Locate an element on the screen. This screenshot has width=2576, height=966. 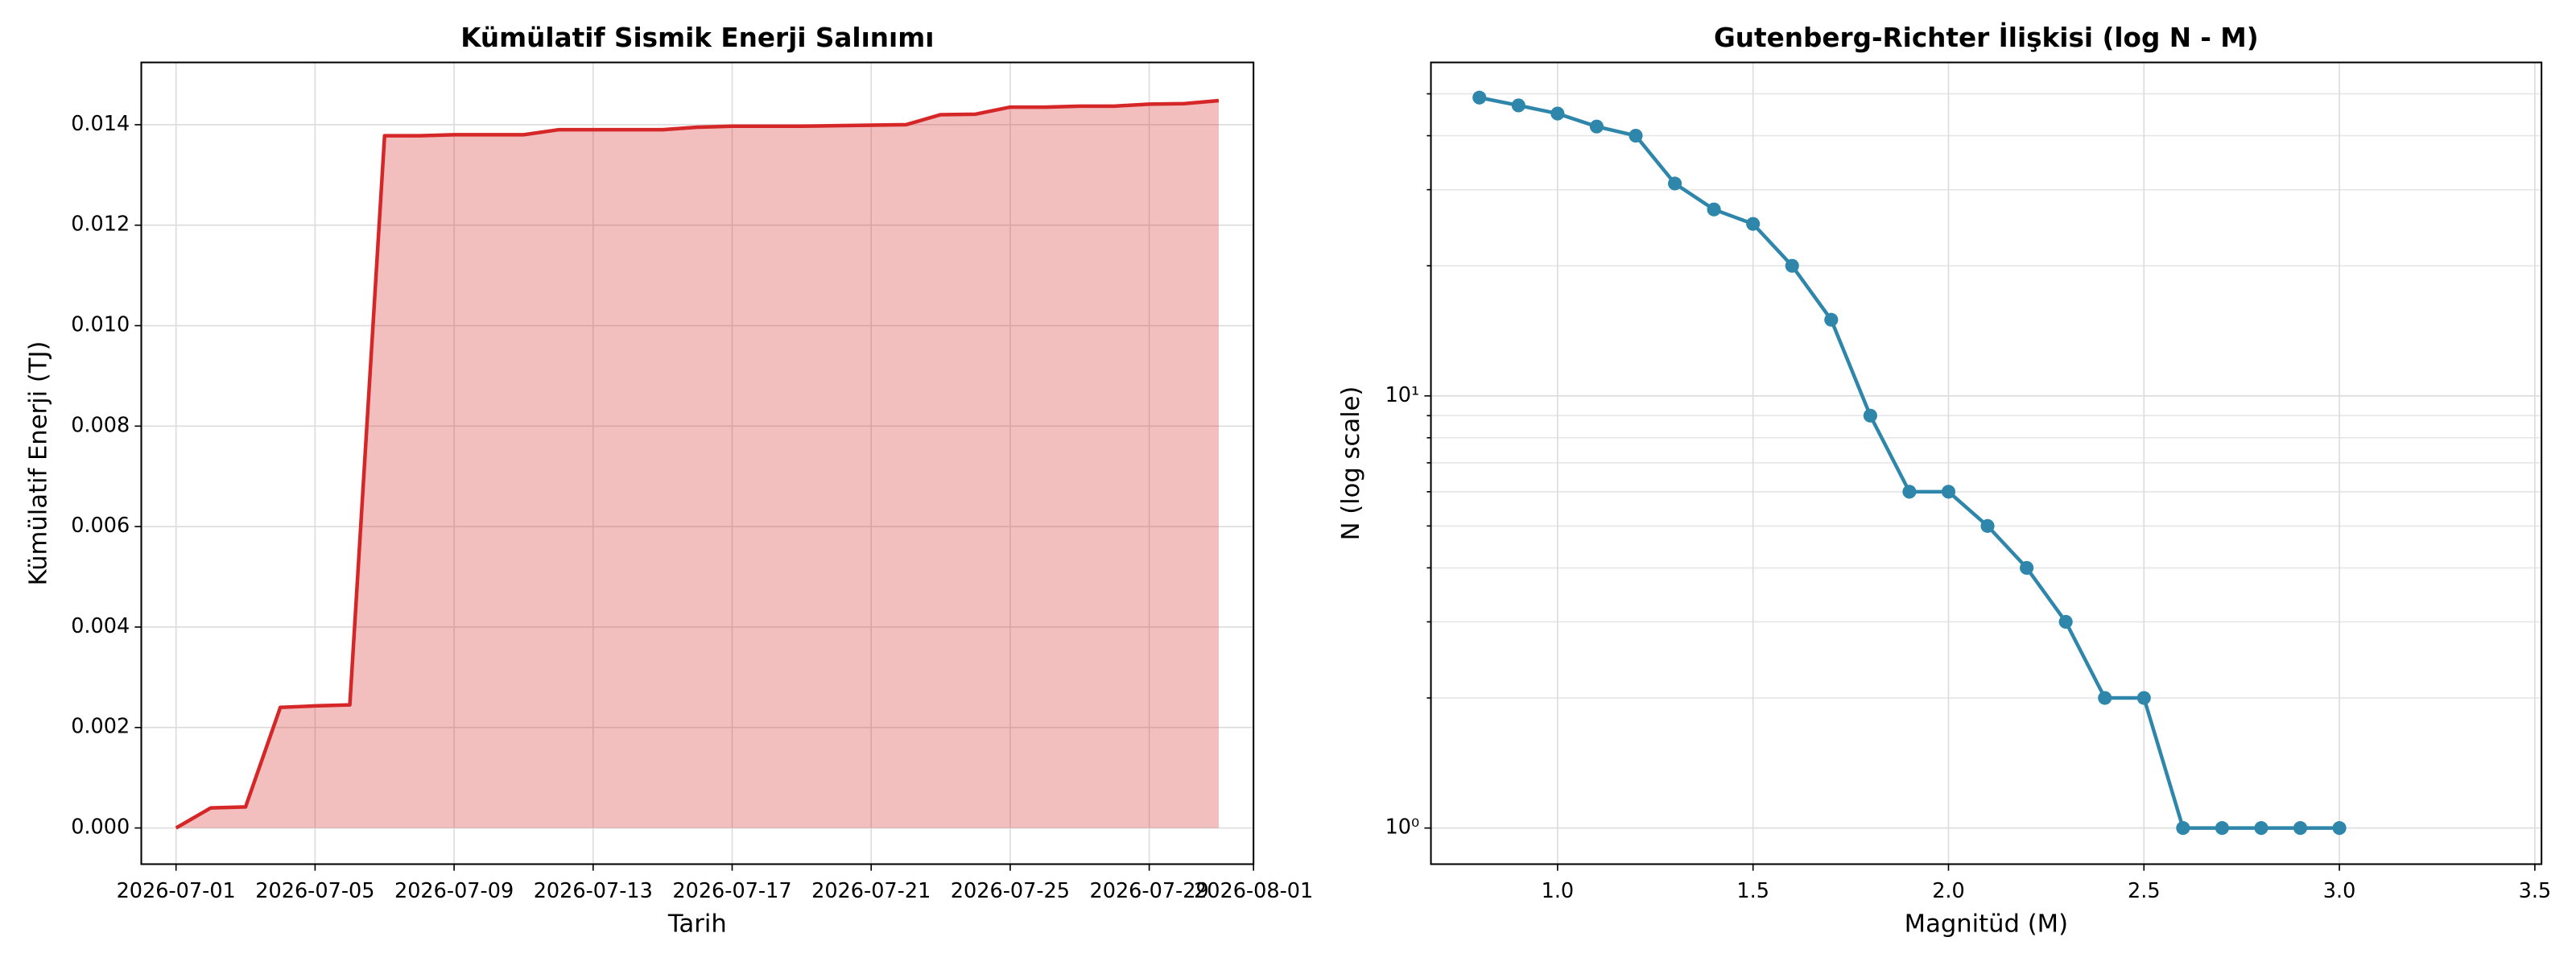
x-tick-label: 2026-08-01 is located at coordinates (1253, 891).